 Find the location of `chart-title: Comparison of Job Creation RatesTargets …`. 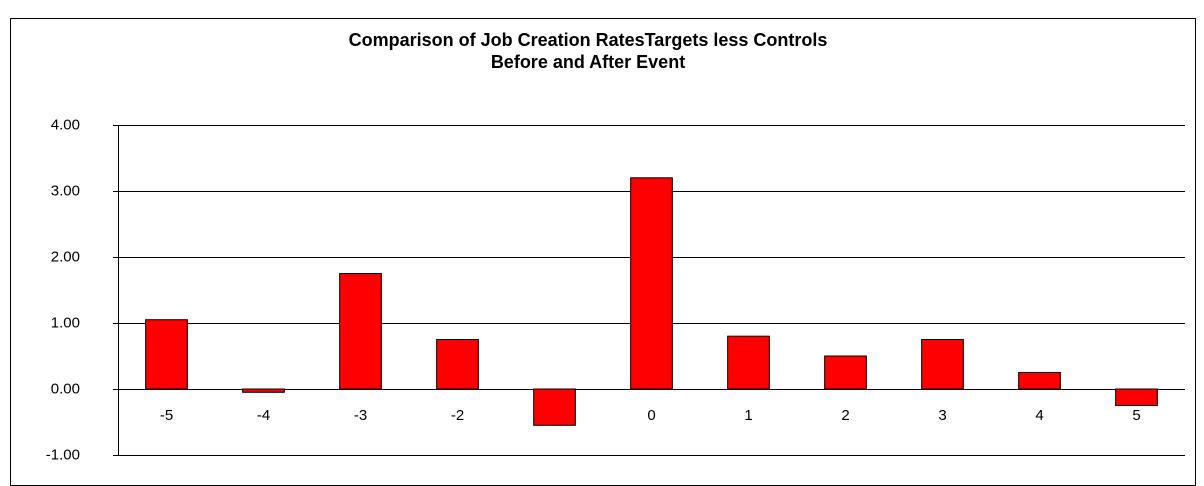

chart-title: Comparison of Job Creation RatesTargets … is located at coordinates (588, 40).